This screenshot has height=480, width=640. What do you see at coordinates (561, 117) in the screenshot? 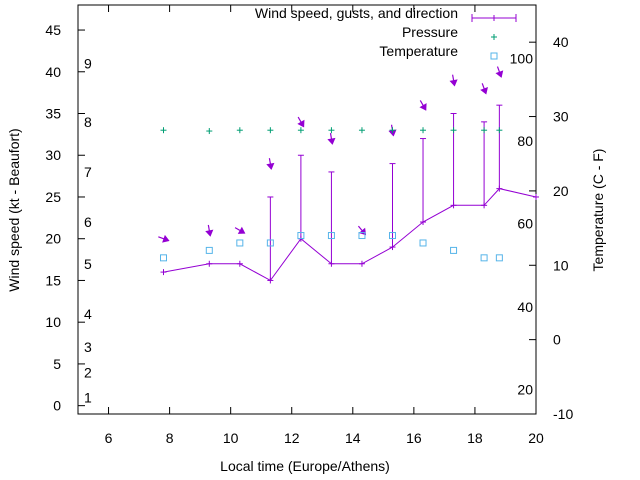
I see `y2-tick-label: 30` at bounding box center [561, 117].